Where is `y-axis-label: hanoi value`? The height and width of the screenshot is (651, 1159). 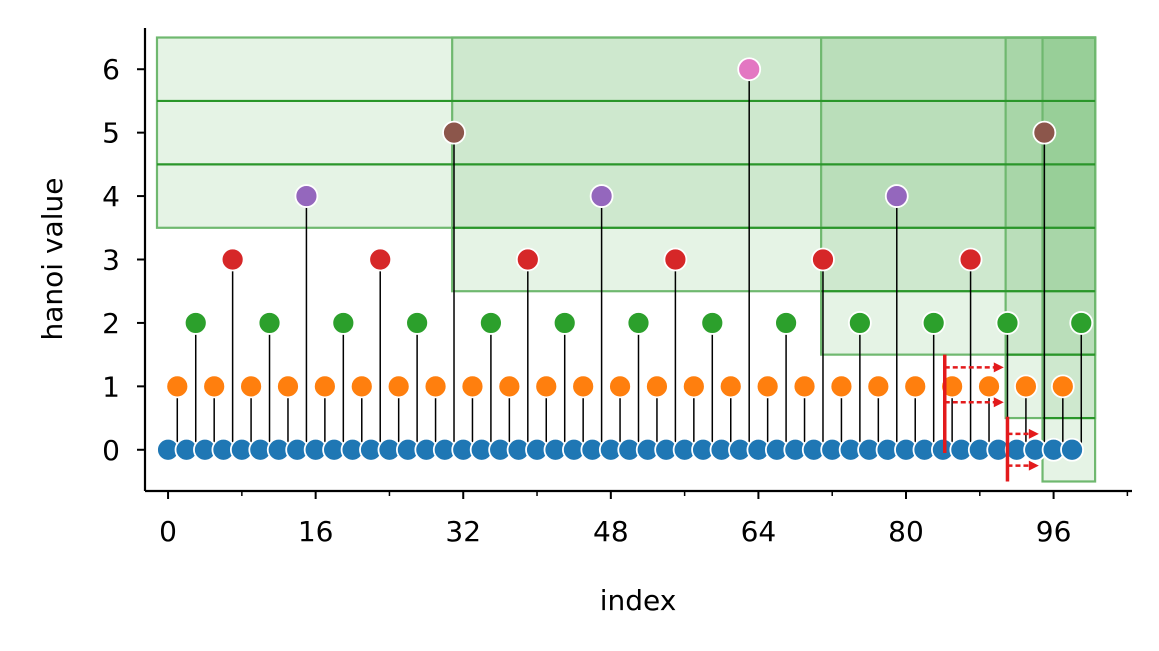 y-axis-label: hanoi value is located at coordinates (52, 259).